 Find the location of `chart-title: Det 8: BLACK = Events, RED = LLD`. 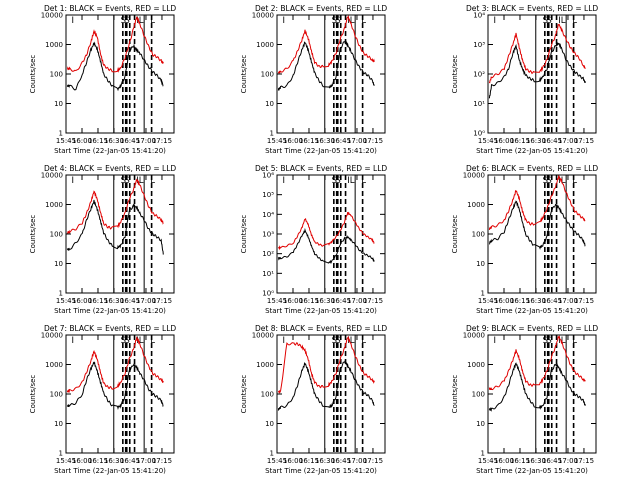

chart-title: Det 8: BLACK = Events, RED = LLD is located at coordinates (321, 328).